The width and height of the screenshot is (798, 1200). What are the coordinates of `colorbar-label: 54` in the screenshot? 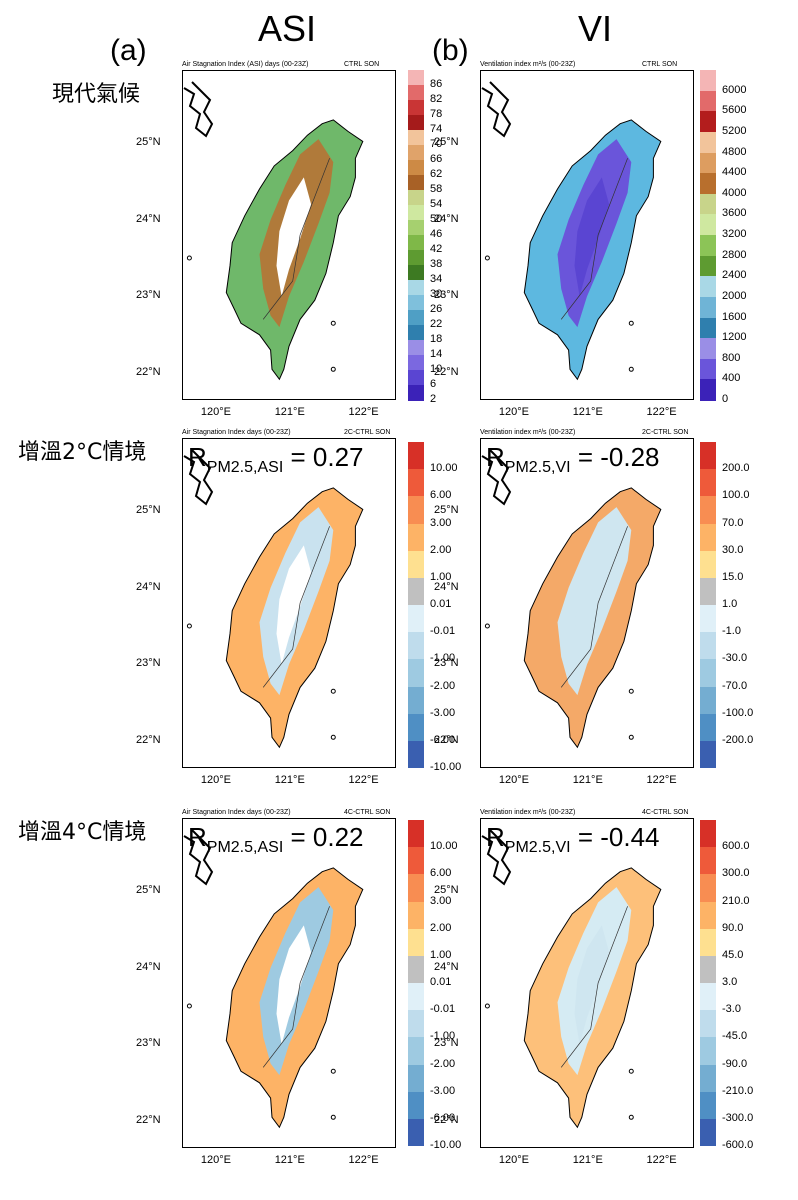 It's located at (436, 204).